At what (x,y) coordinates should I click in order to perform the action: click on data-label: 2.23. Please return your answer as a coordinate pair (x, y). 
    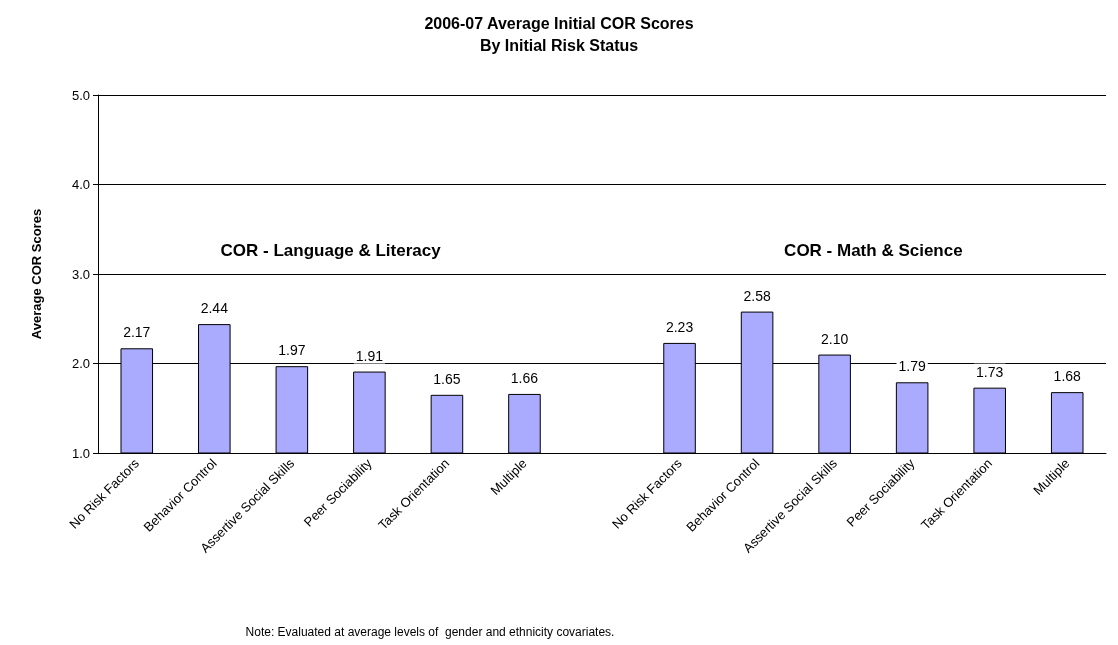
    Looking at the image, I should click on (679, 326).